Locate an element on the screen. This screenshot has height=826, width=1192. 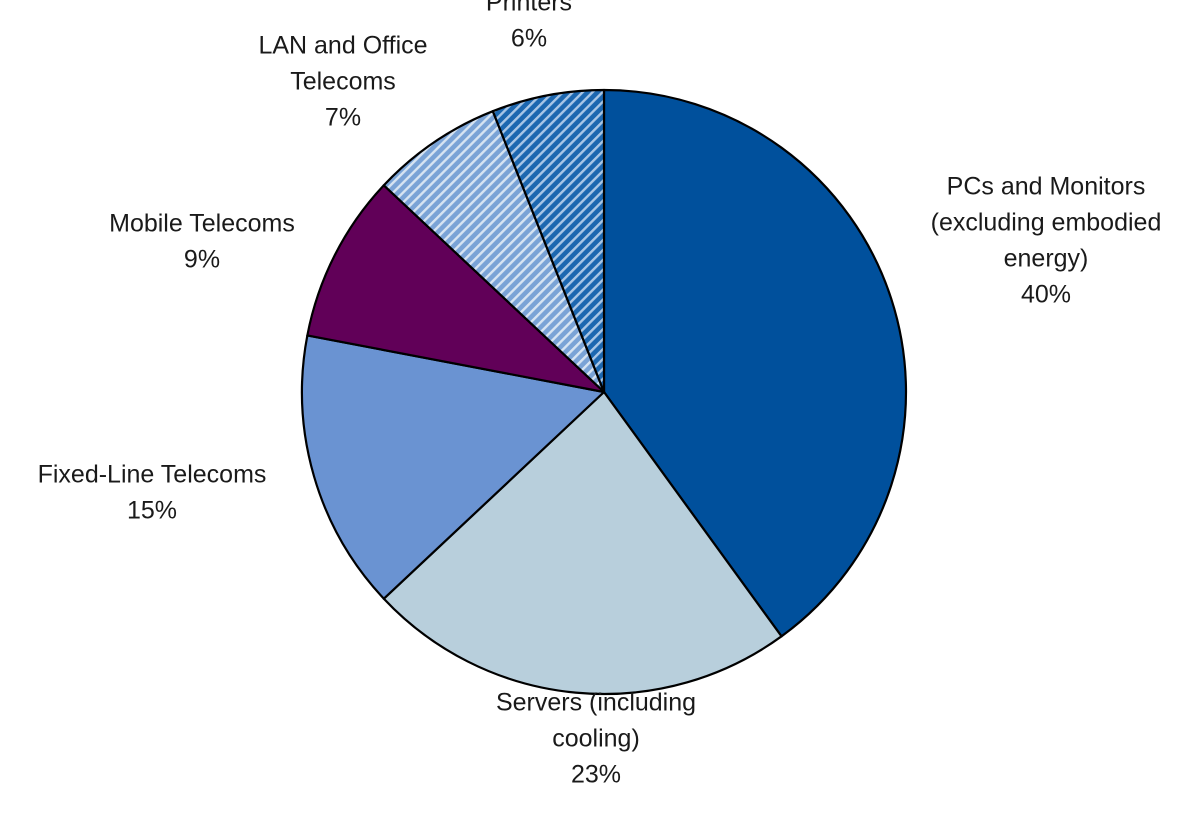
slice-label-printers: Printers 6% is located at coordinates (529, 26).